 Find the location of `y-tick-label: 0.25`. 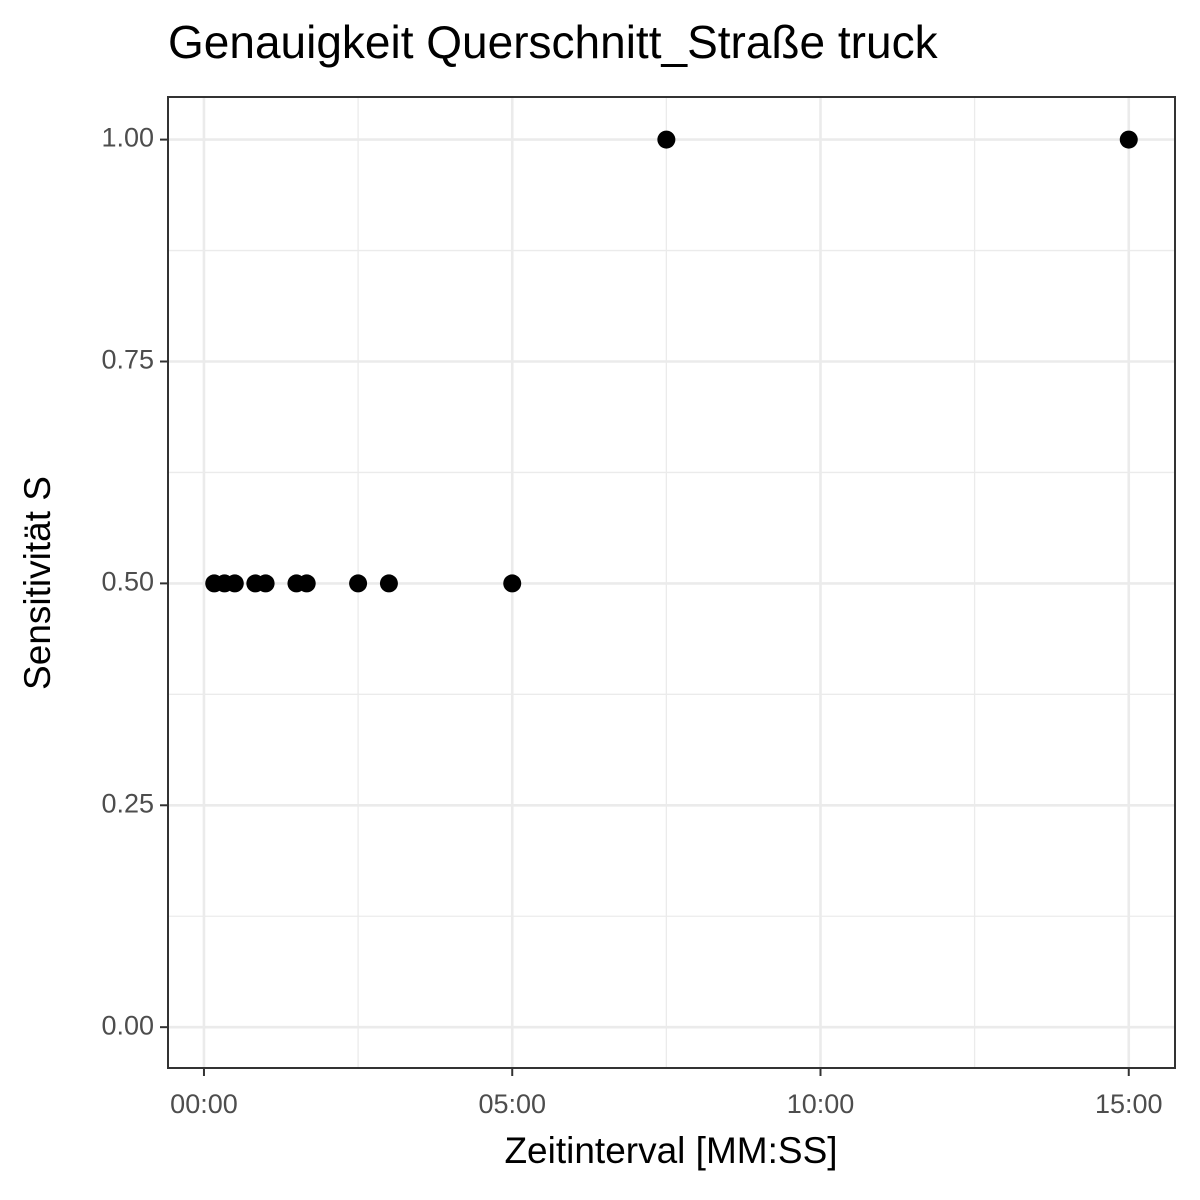

y-tick-label: 0.25 is located at coordinates (127, 803).